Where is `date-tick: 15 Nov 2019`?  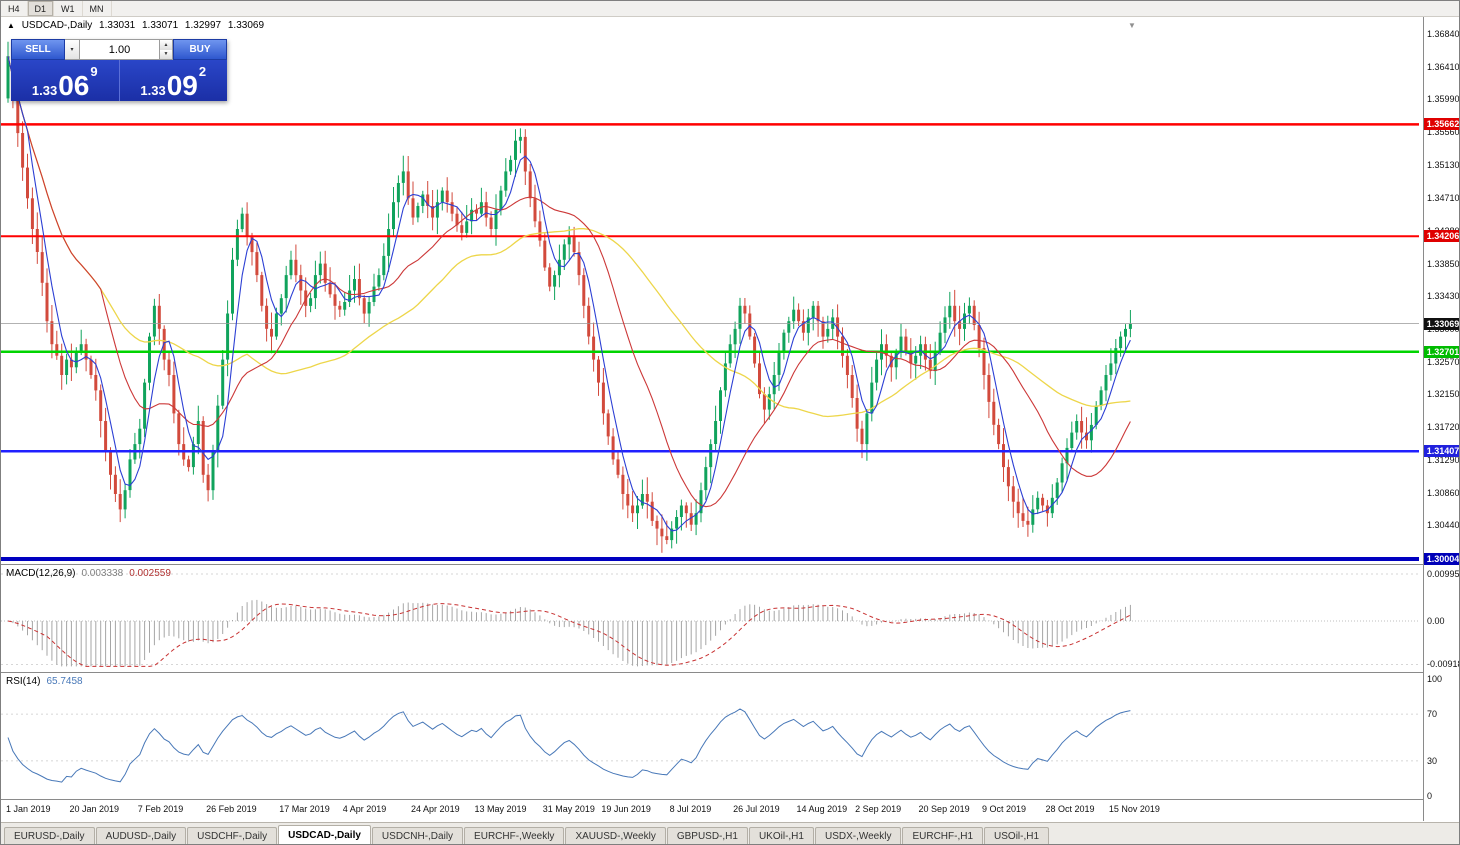 date-tick: 15 Nov 2019 is located at coordinates (1134, 809).